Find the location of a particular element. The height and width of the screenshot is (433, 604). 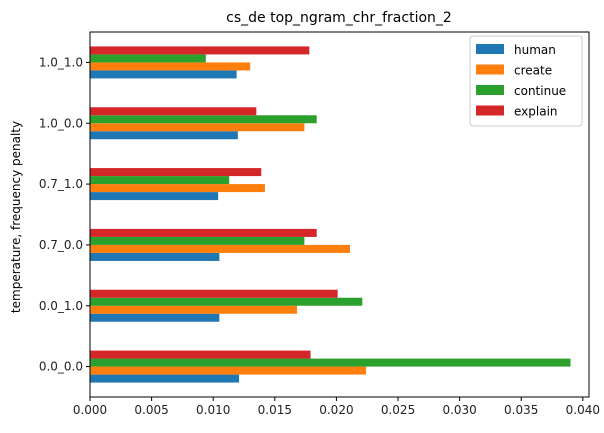

bar-create-0.7_1.0 is located at coordinates (177, 188).